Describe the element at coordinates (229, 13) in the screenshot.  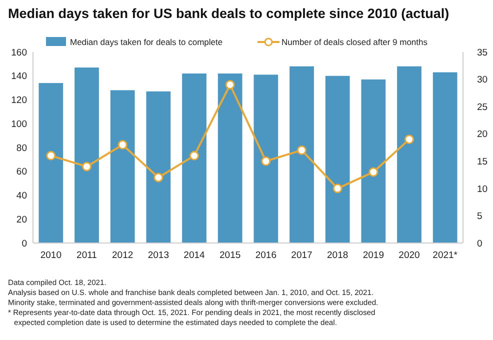
I see `chart-title: Median days taken for US bank deals to complete since 2010 (actual)` at that location.